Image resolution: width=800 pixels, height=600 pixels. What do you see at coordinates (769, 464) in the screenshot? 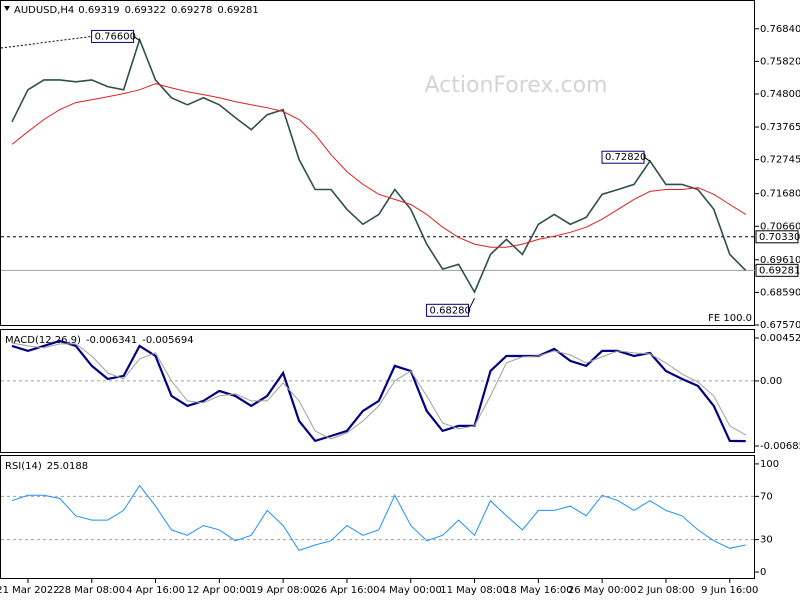
I see `y-tick-label: 100` at bounding box center [769, 464].